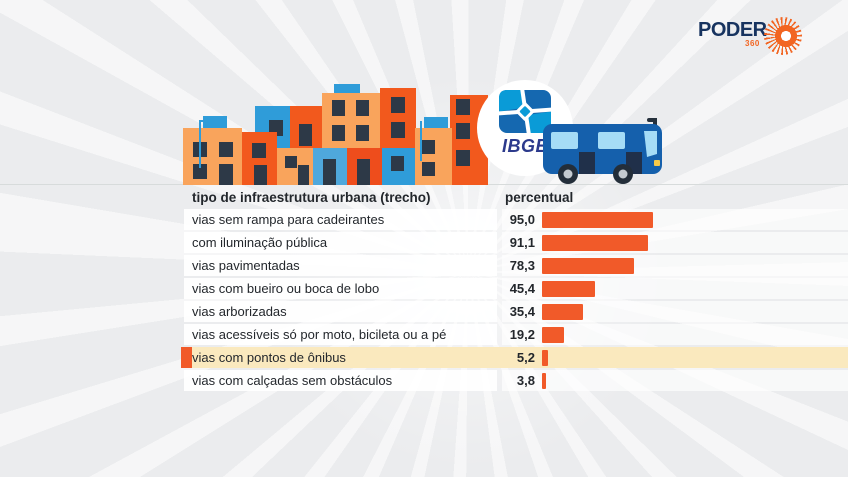 This screenshot has height=477, width=848. I want to click on row-value: 78,3, so click(522, 265).